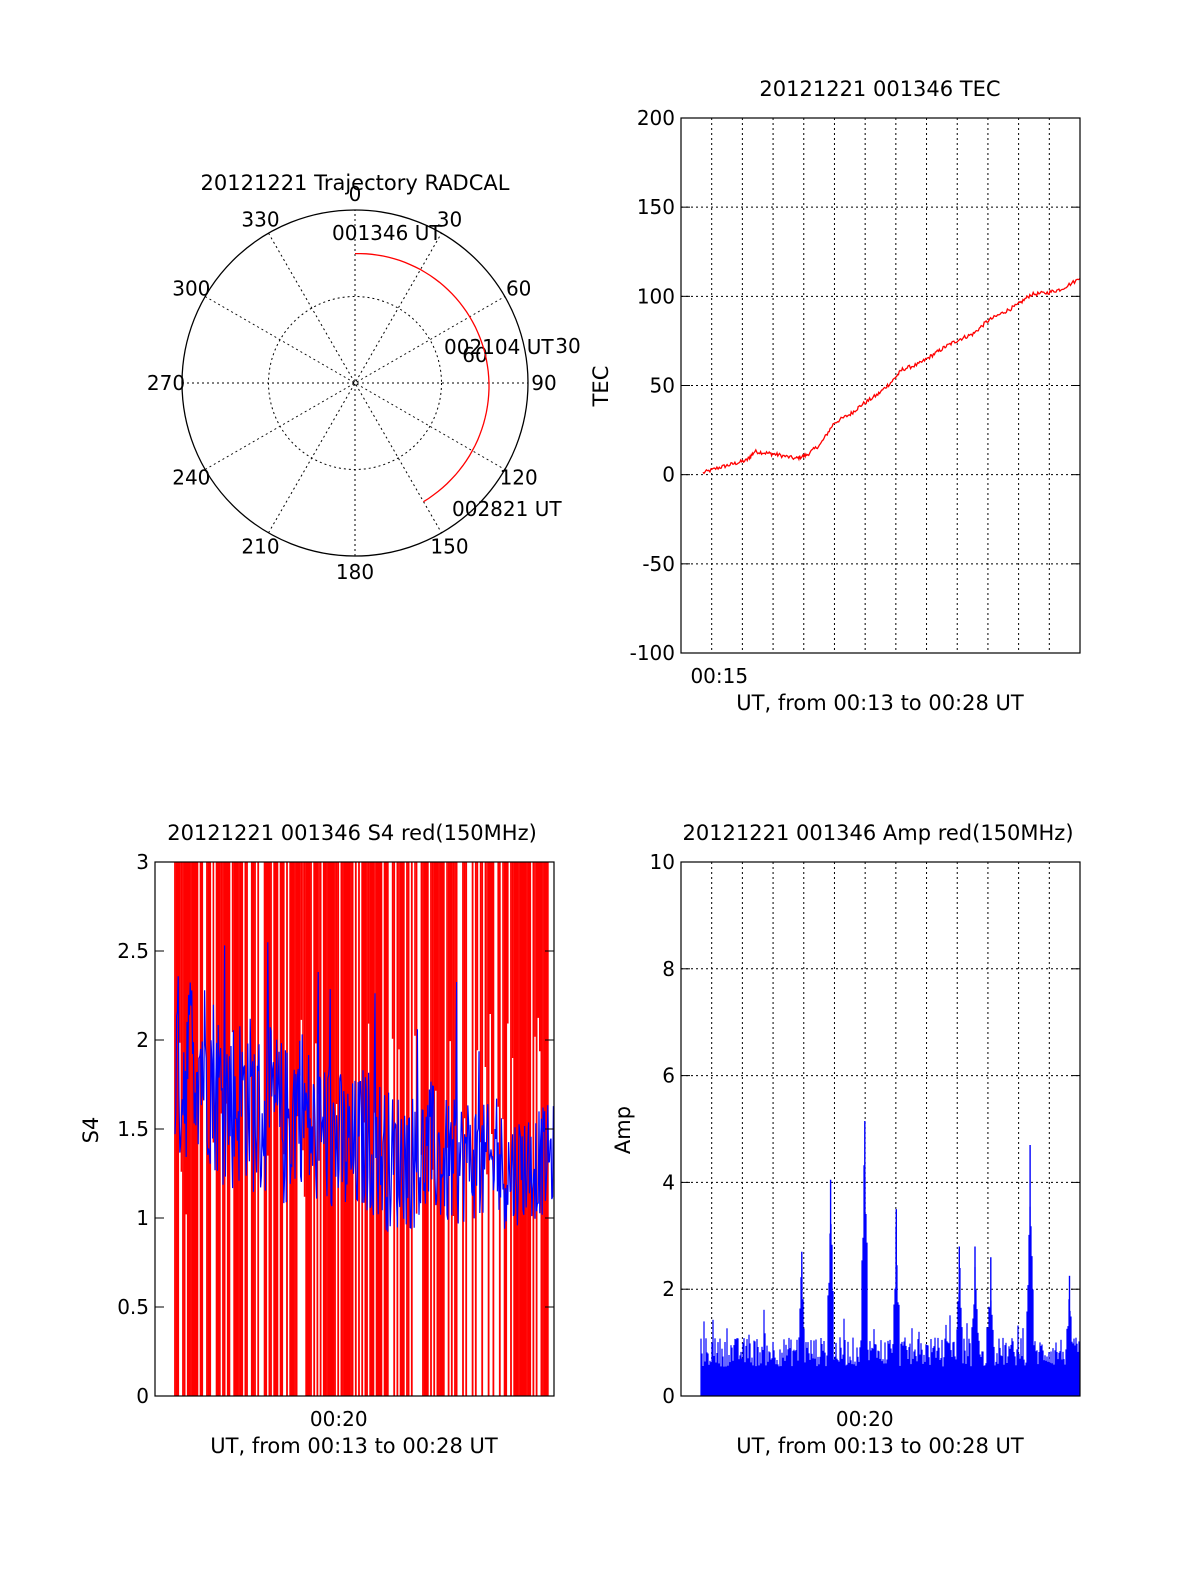 This screenshot has width=1200, height=1575. What do you see at coordinates (662, 386) in the screenshot?
I see `tec-y-tick-label: 50` at bounding box center [662, 386].